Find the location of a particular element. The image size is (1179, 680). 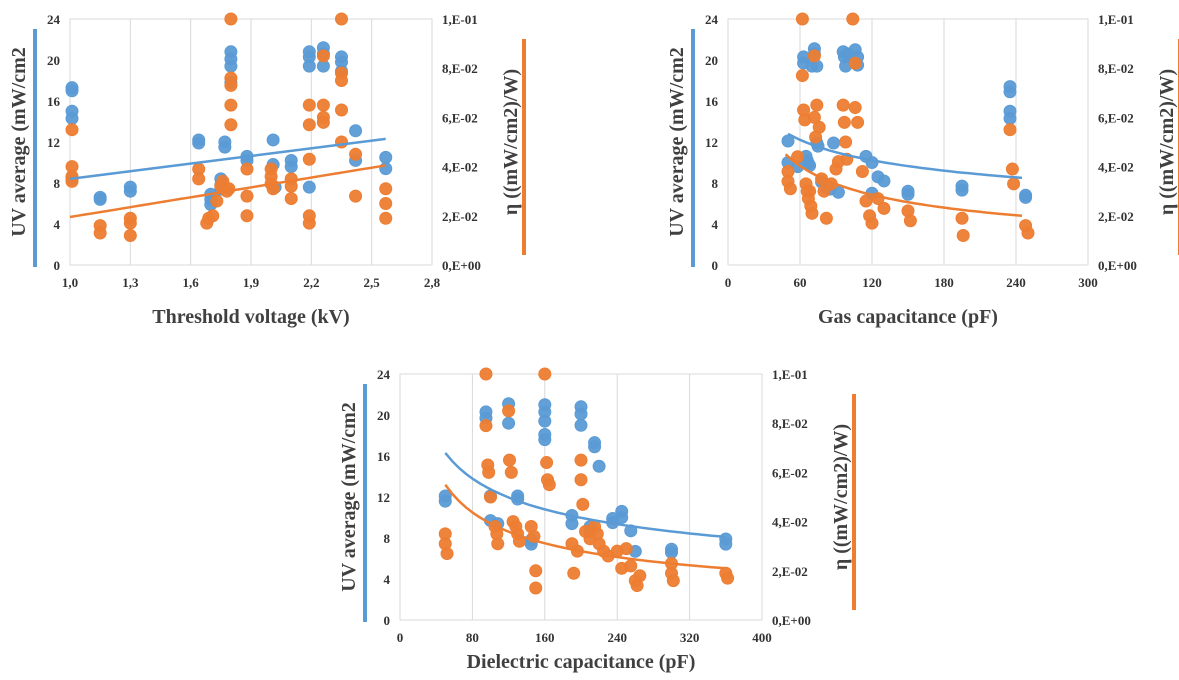

y-left-axis-title: UV average (mW/cm2 is located at coordinates (19, 142).